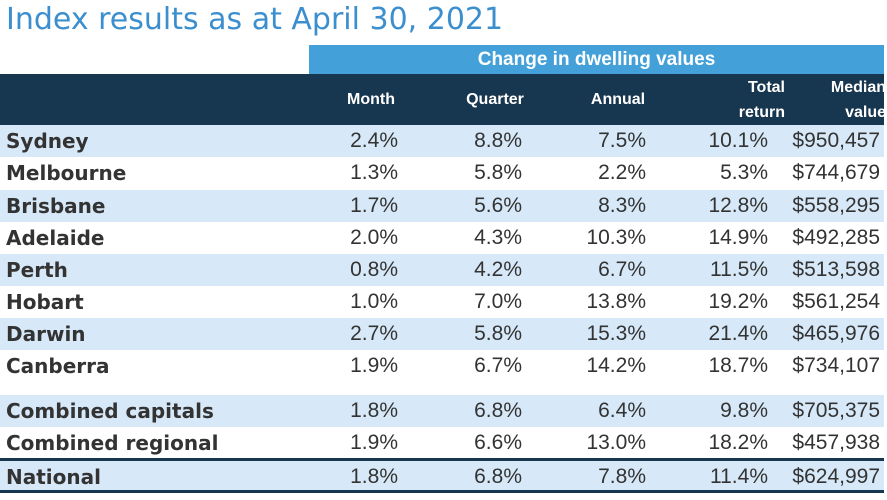 The image size is (887, 500). I want to click on month-value: 2.0%, so click(374, 237).